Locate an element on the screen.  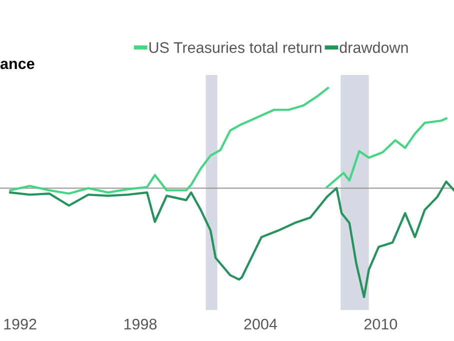
x-tick-label: 2010 is located at coordinates (381, 324).